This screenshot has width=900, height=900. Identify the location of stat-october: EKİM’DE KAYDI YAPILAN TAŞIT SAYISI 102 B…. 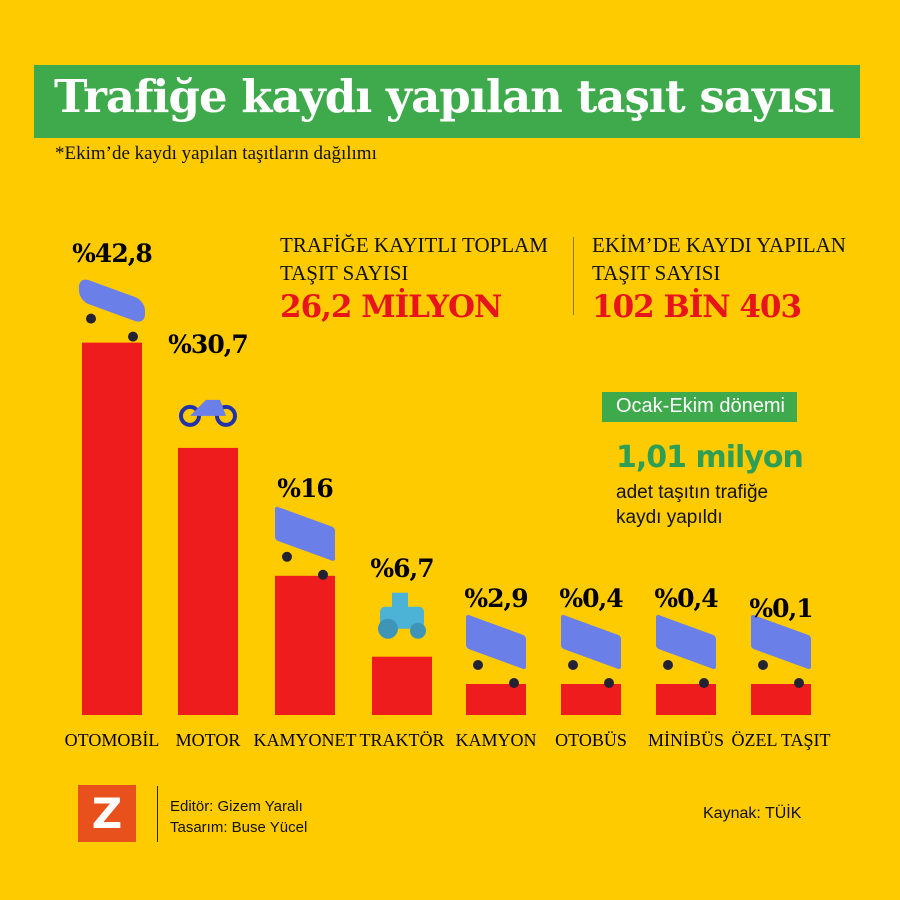
(719, 278).